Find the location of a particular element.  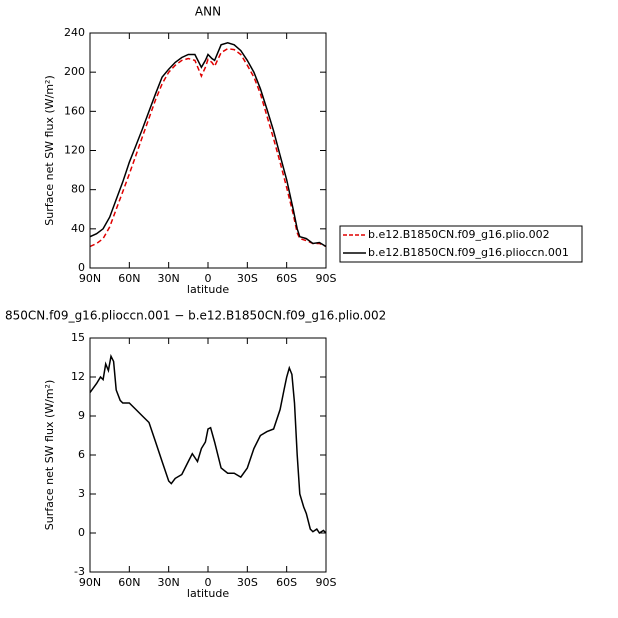

legend-label: b.e12.B1850CN.f09_g16.plio.002 is located at coordinates (459, 234).